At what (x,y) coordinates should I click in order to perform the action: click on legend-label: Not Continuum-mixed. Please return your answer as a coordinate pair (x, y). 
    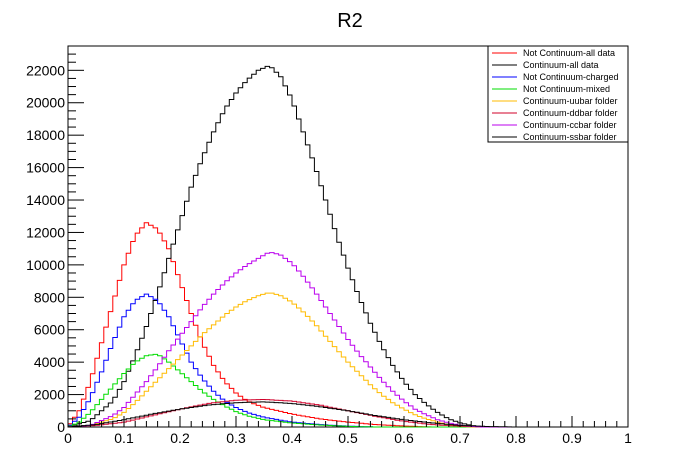
    Looking at the image, I should click on (566, 89).